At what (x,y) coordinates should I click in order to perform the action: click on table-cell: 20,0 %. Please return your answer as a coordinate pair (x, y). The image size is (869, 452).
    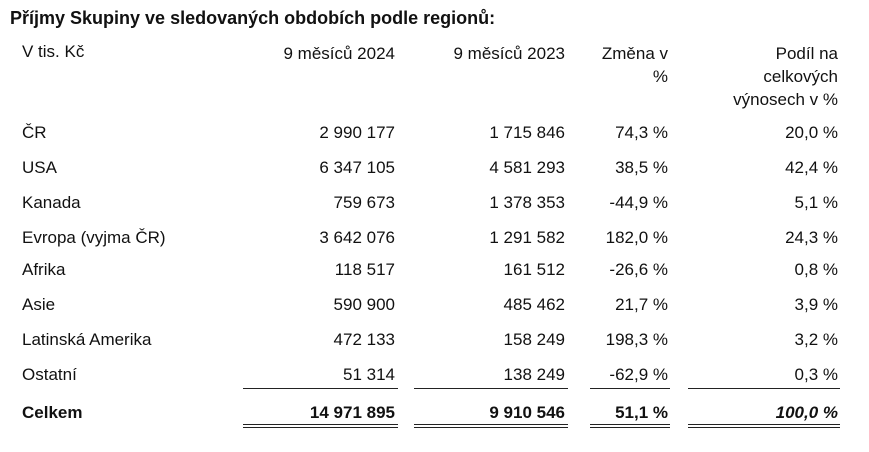
    Looking at the image, I should click on (811, 132).